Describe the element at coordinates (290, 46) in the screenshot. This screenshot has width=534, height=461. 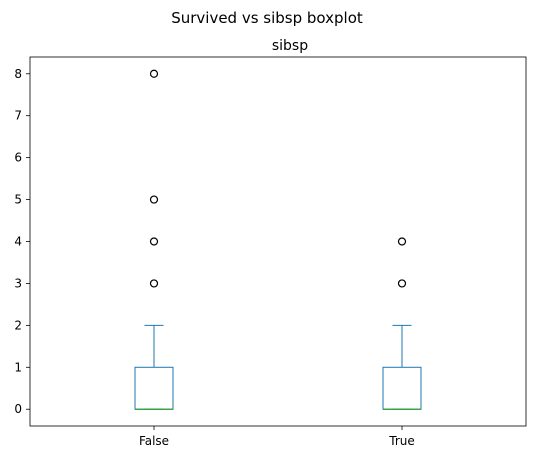
I see `axes-title: sibsp` at that location.